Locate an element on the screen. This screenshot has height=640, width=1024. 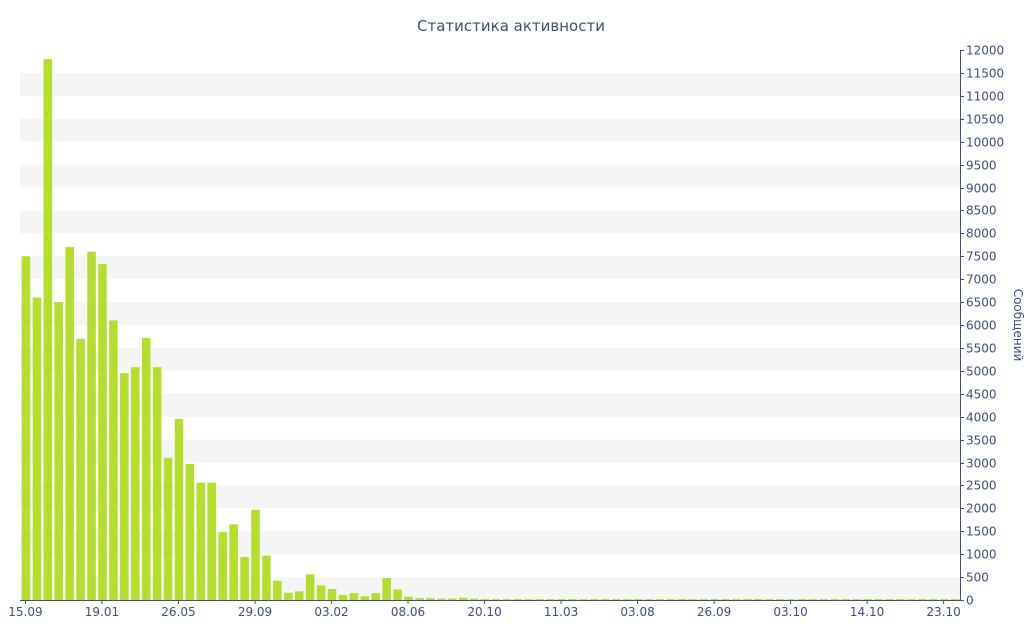
y-tick-label: 5500 is located at coordinates (981, 349).